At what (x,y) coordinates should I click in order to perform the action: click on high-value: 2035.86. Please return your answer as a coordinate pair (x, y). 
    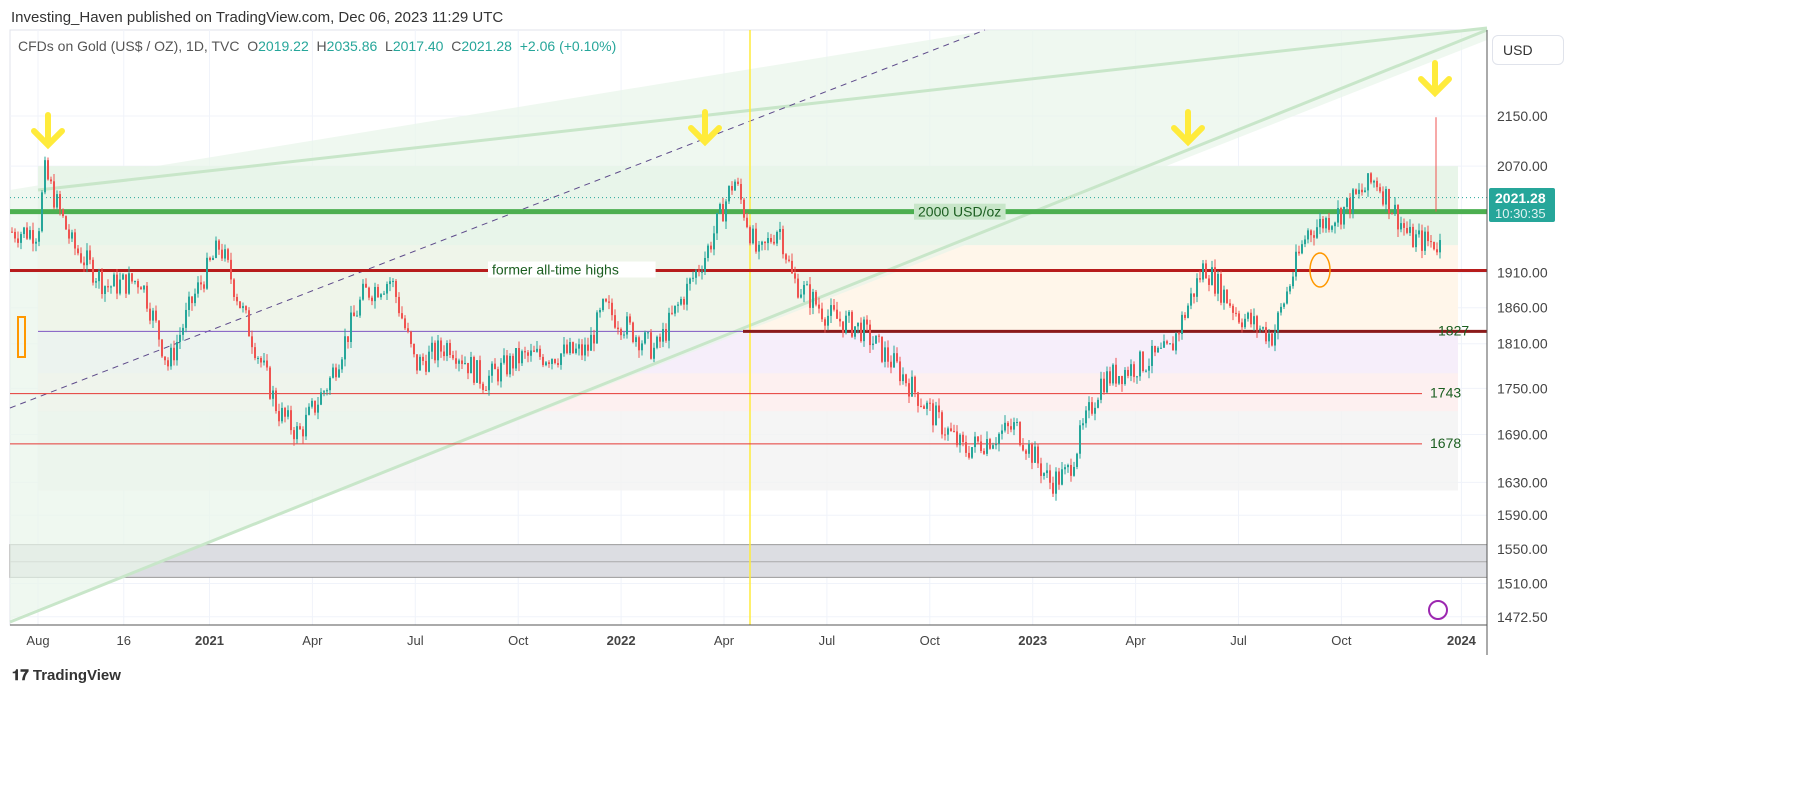
    Looking at the image, I should click on (352, 46).